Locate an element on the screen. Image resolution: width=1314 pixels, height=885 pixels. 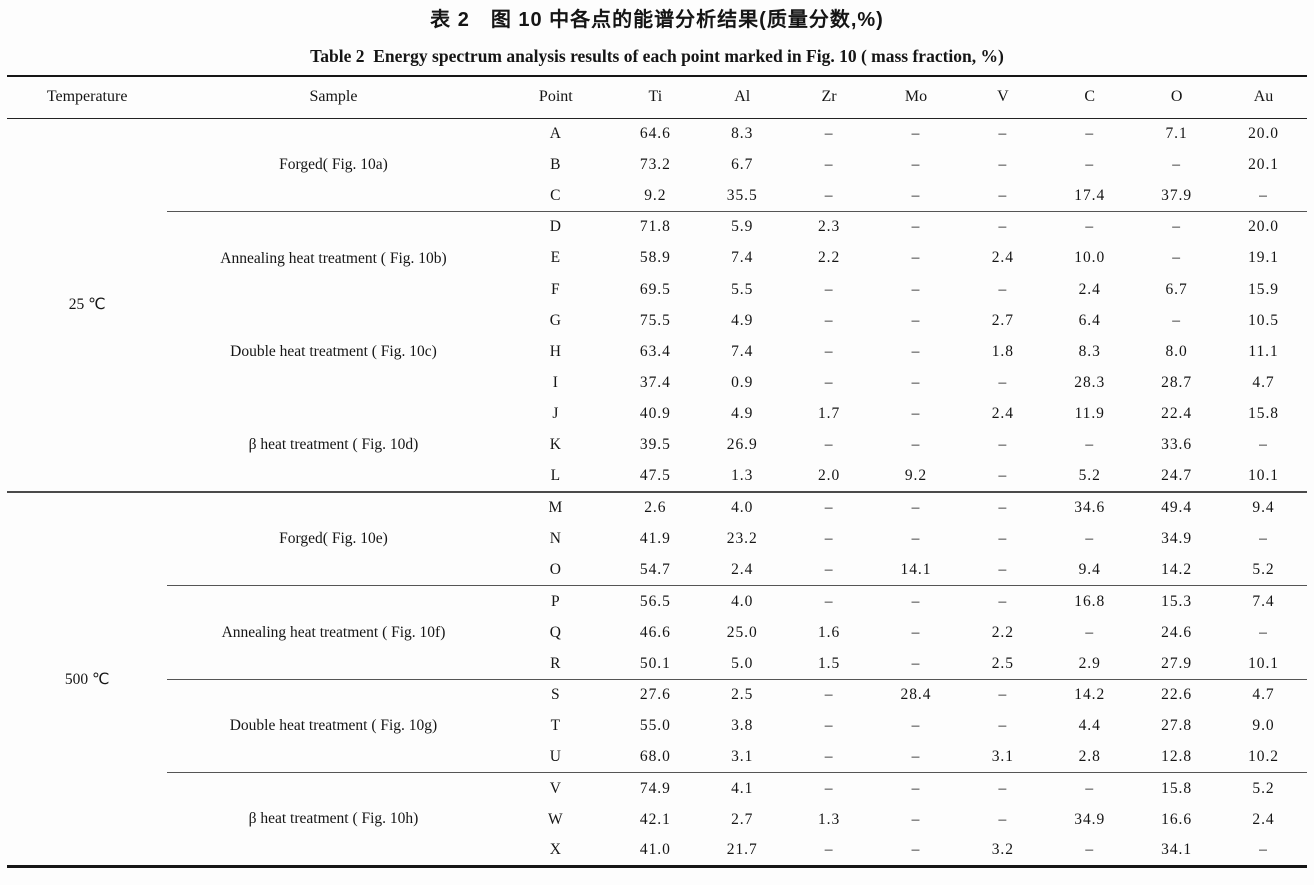
value-cell-al: 5.5 is located at coordinates (742, 289).